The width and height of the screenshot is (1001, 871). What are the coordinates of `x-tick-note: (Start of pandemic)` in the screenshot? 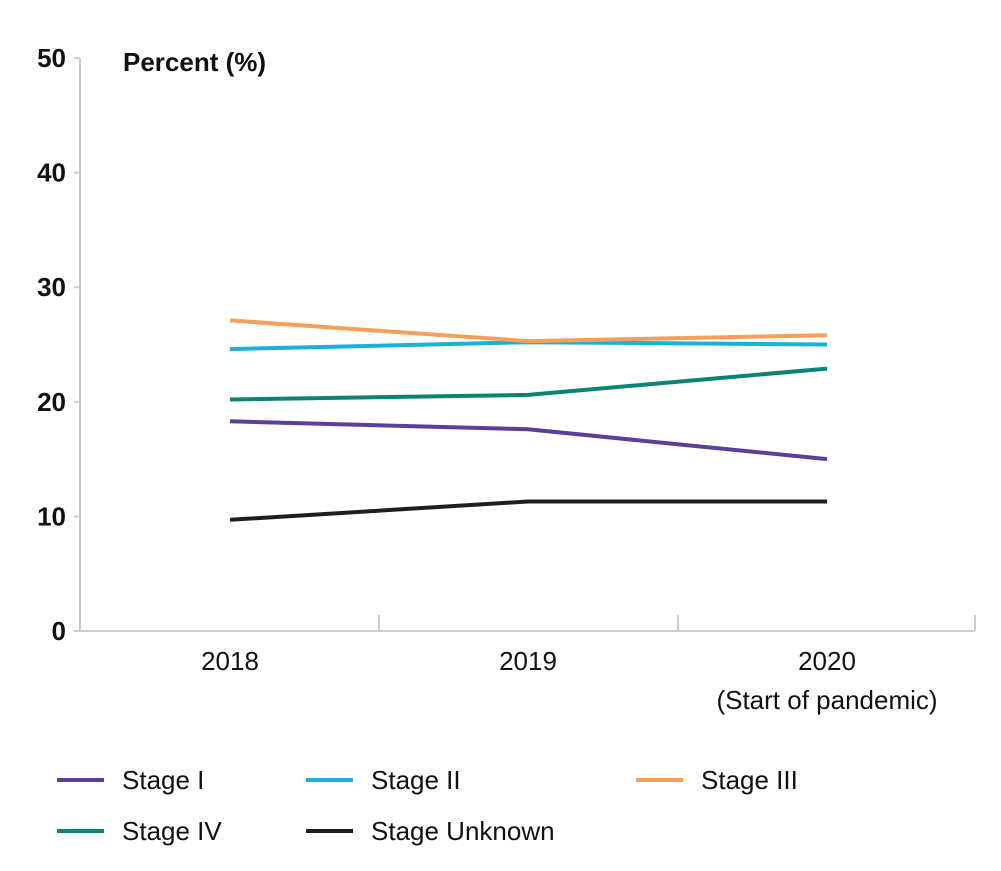 It's located at (826, 700).